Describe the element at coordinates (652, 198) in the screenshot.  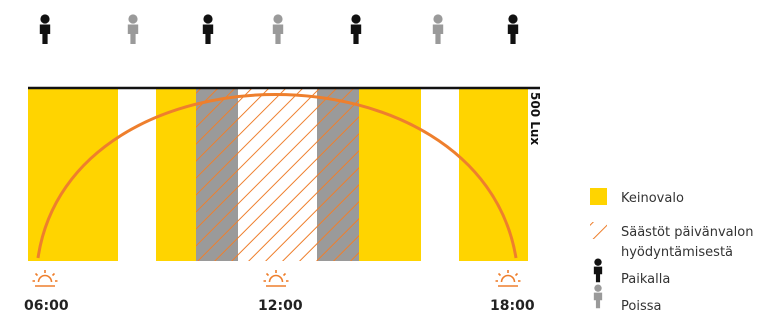
I see `legend-label-artificial: Keinovalo` at that location.